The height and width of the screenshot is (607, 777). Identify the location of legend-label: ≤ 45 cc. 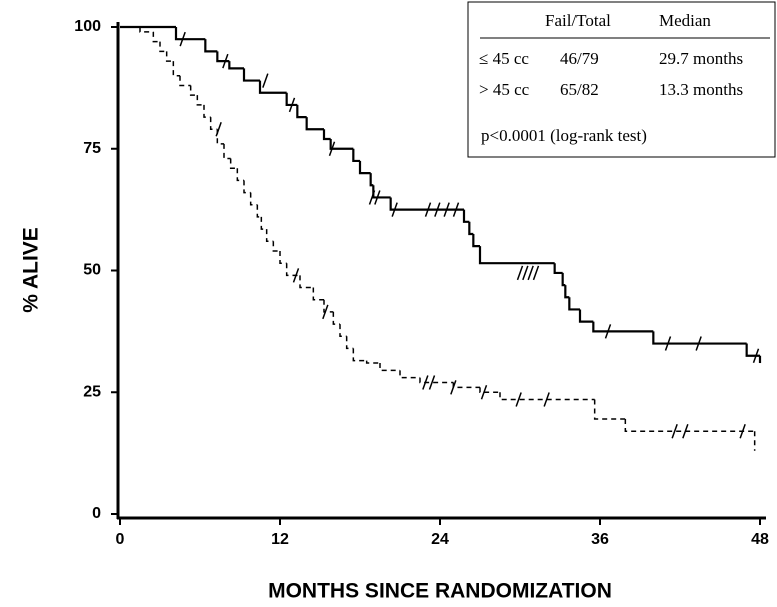
(504, 58).